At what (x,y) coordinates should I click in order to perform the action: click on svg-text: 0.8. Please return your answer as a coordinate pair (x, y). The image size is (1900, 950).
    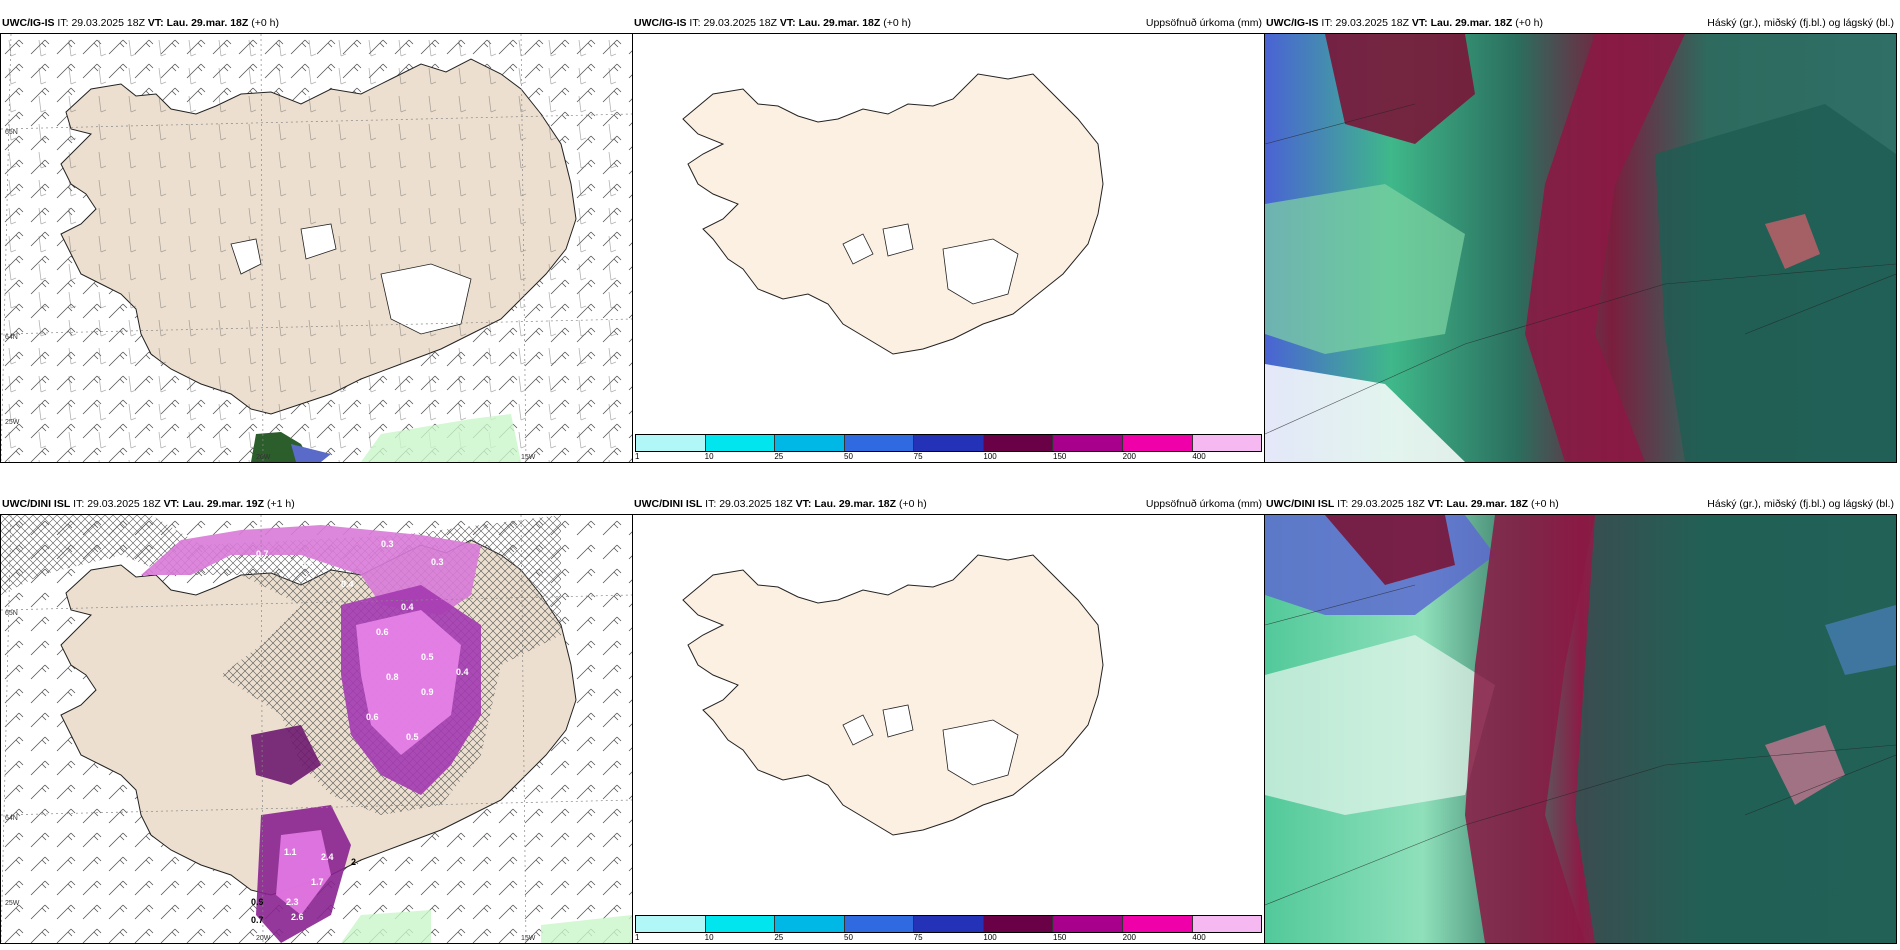
    Looking at the image, I should click on (392, 677).